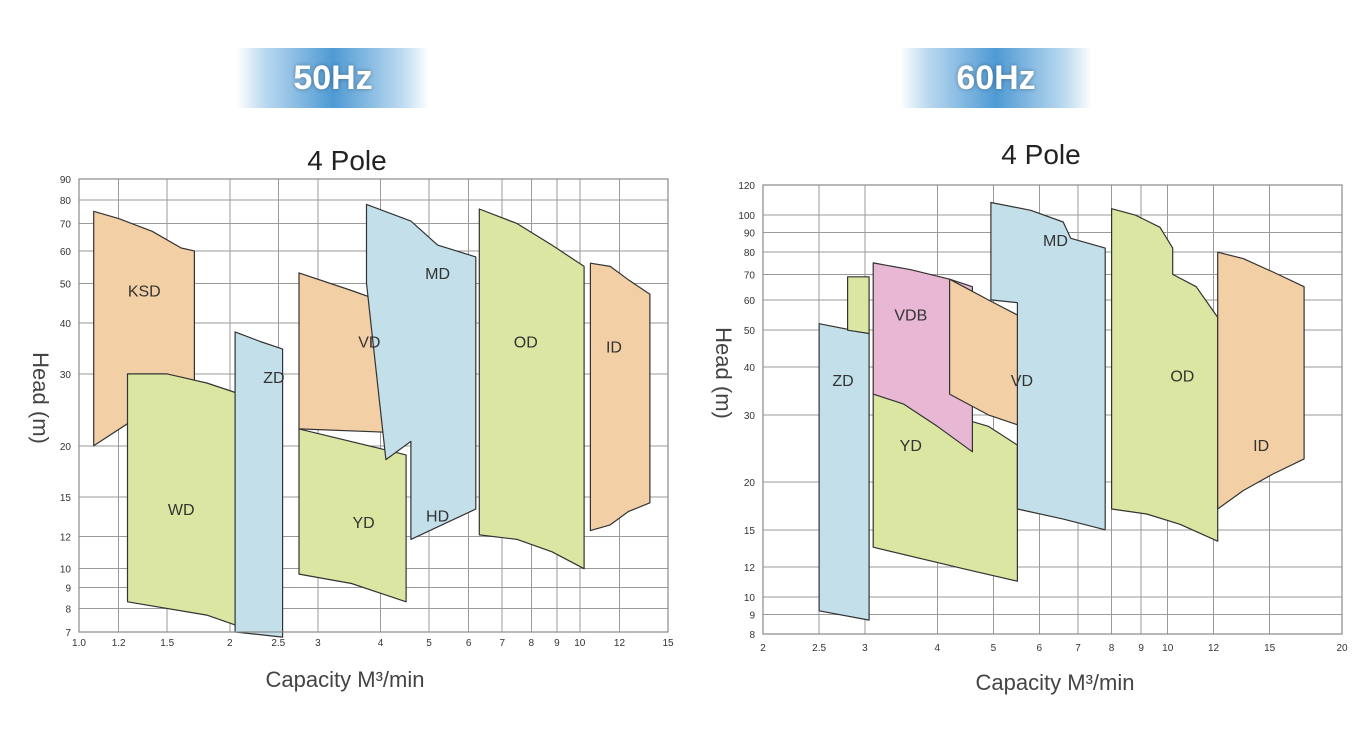 The height and width of the screenshot is (756, 1370). I want to click on y-tick-label: 120, so click(746, 186).